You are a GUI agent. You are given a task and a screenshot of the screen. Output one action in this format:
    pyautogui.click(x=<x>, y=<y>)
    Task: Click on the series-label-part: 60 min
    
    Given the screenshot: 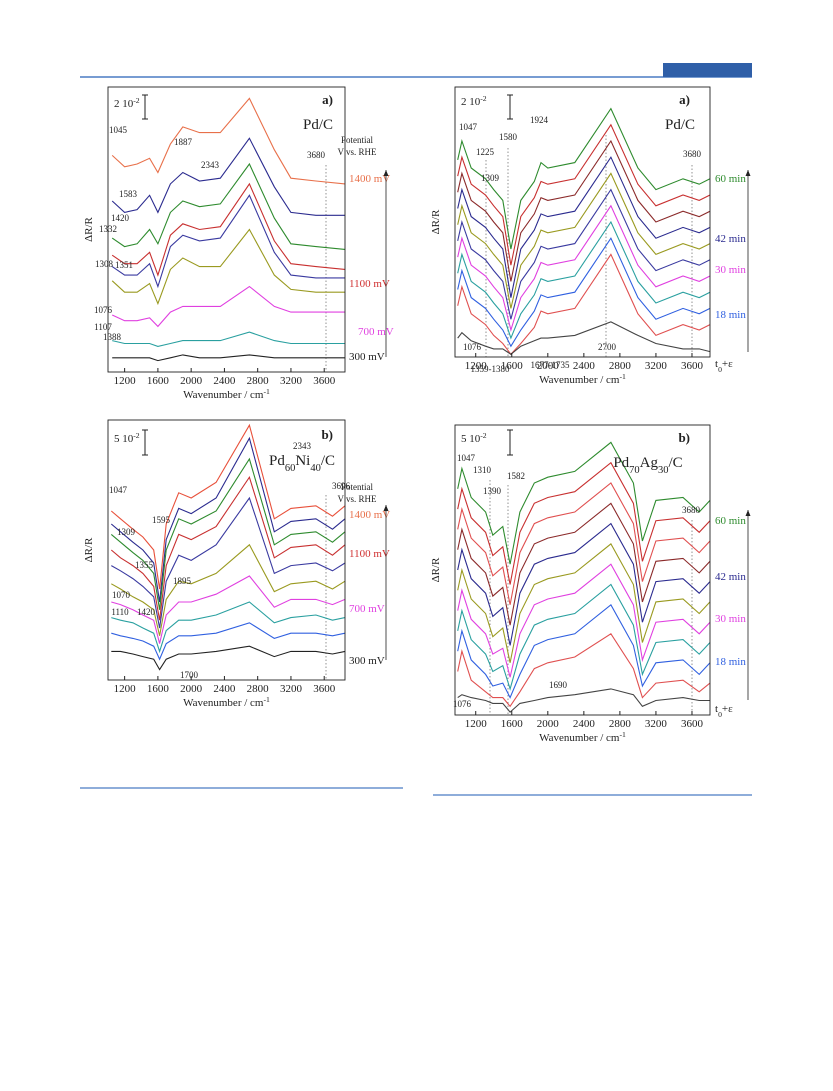 What is the action you would take?
    pyautogui.click(x=730, y=521)
    